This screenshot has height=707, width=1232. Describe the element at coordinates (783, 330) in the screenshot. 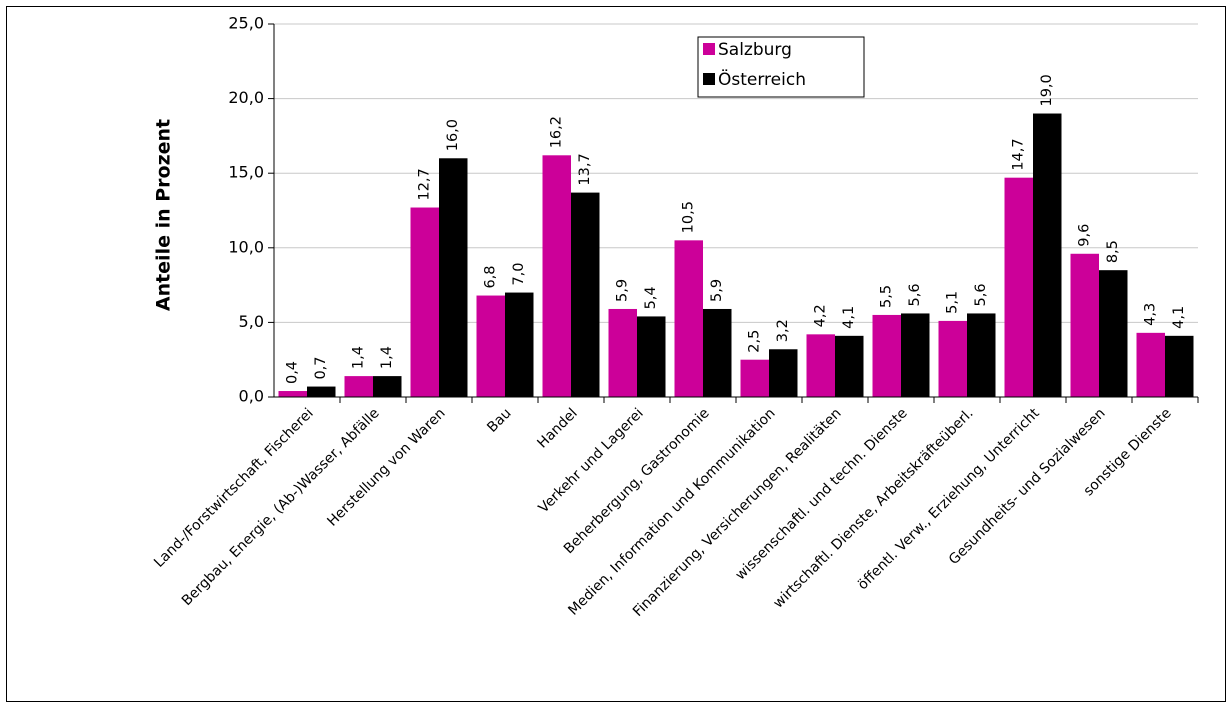

I see `data-label-oesterreich: 3,2` at that location.